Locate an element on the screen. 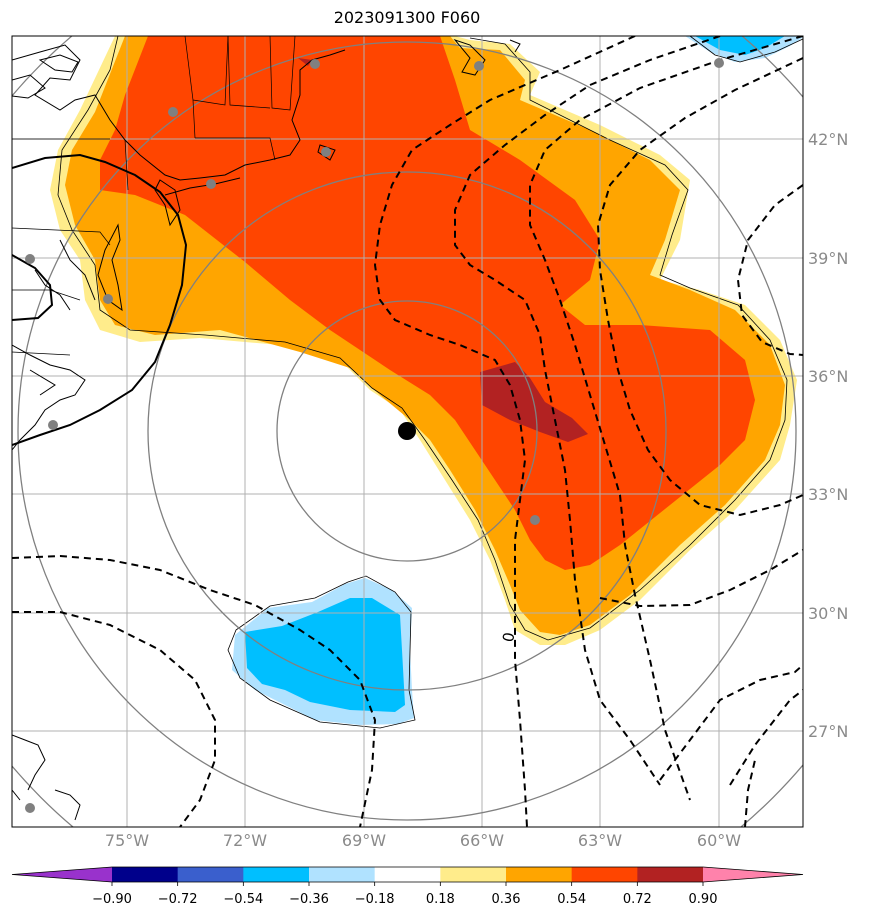  map-title: 2023091300 F060 is located at coordinates (407, 17).